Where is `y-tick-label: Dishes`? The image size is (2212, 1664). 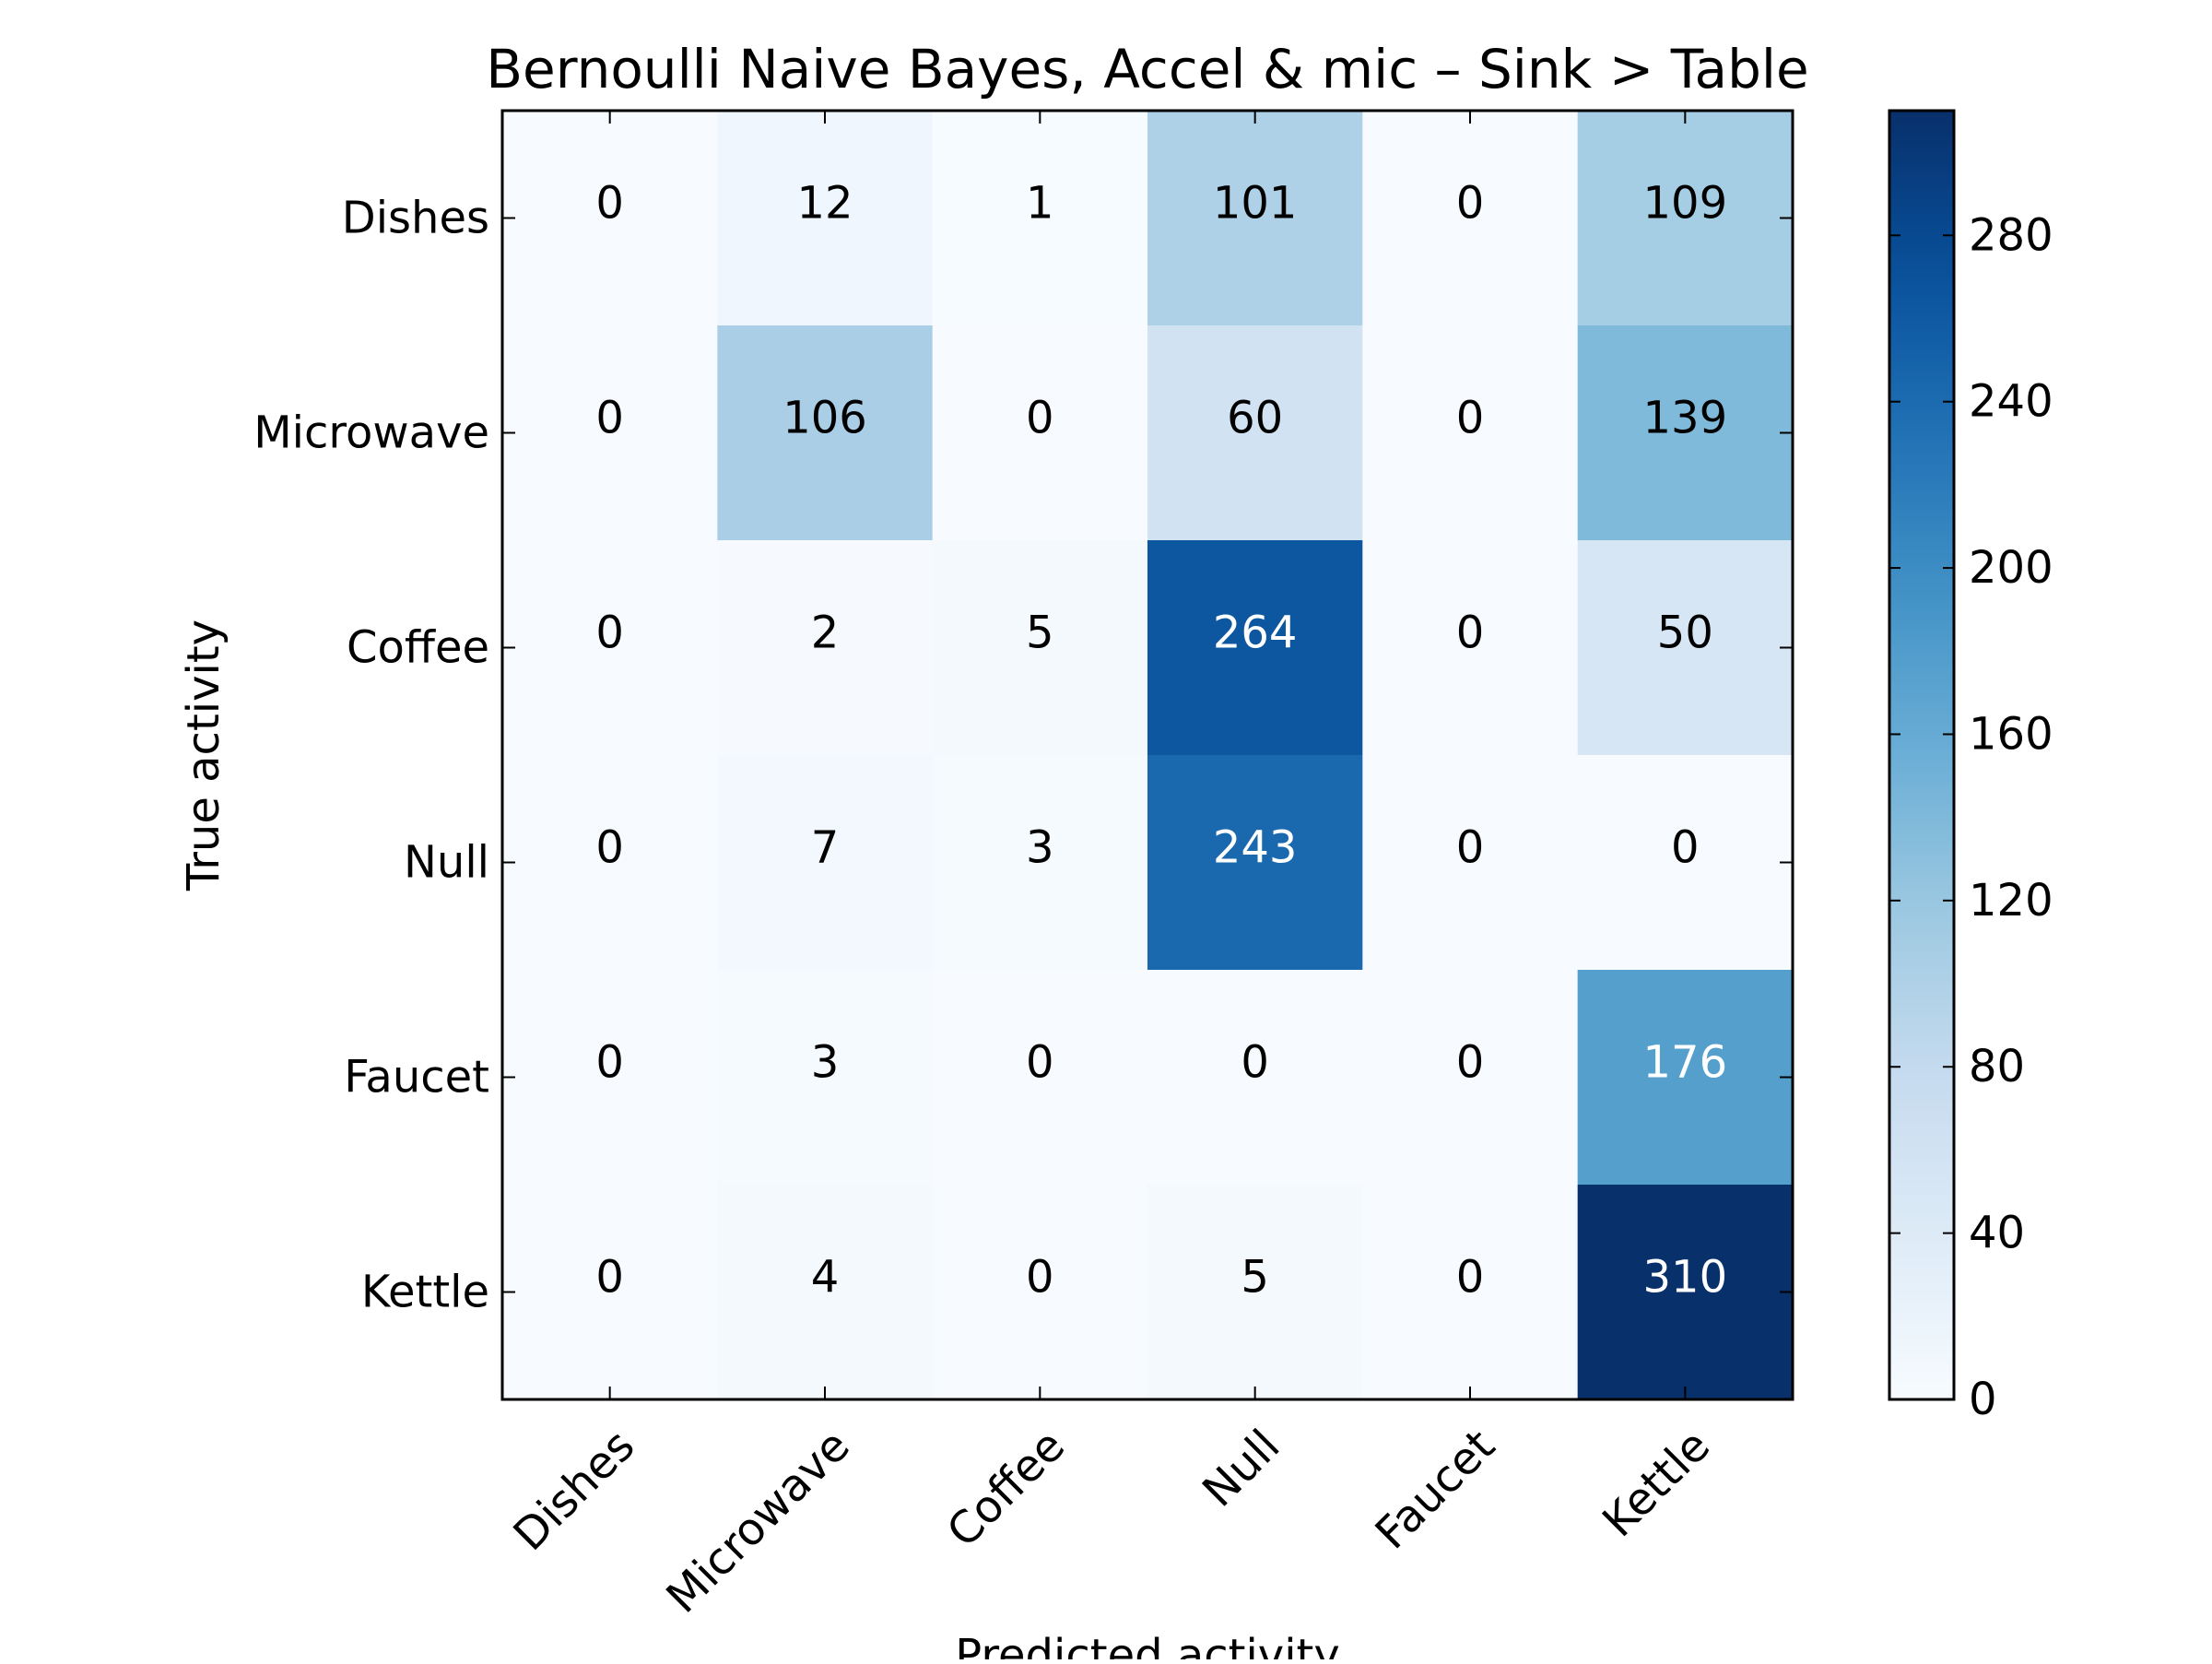
y-tick-label: Dishes is located at coordinates (415, 218).